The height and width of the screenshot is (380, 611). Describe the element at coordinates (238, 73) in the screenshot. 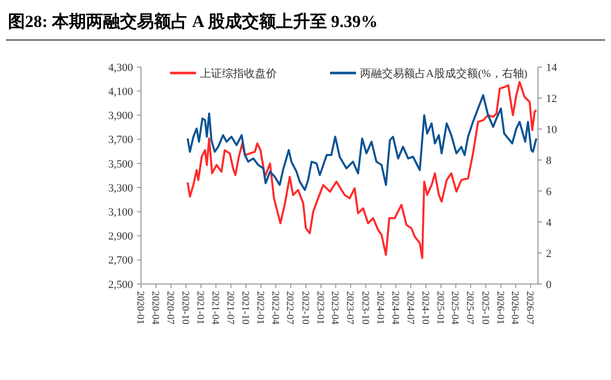

I see `legend-label: 上证综指收盘价` at that location.